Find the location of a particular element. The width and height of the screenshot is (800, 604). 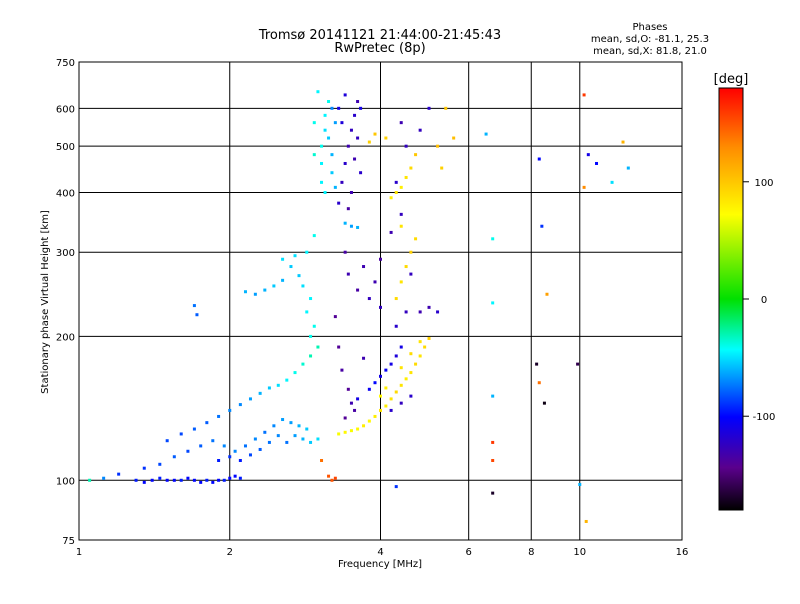

colorbar-tick-label: -100 is located at coordinates (764, 417).